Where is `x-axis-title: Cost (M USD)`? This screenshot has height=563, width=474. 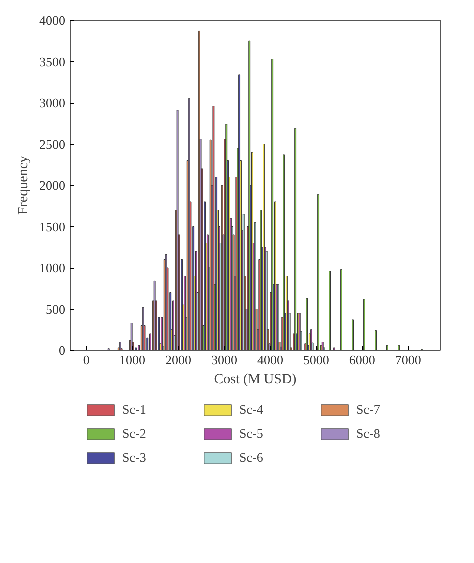 x-axis-title: Cost (M USD) is located at coordinates (256, 380).